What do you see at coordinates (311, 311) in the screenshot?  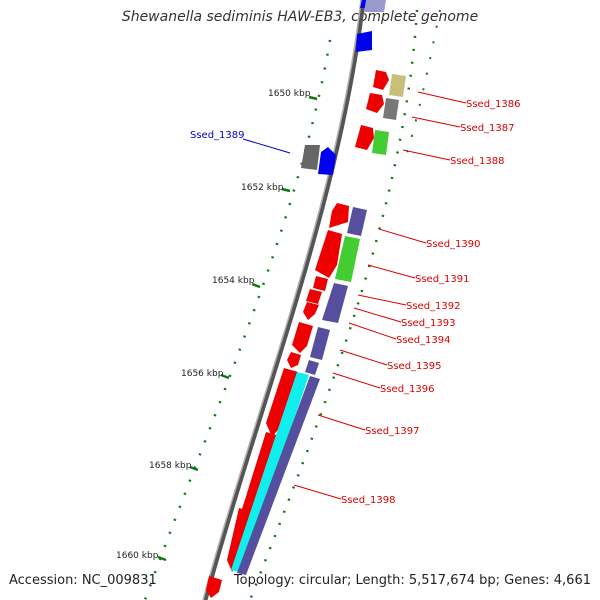 I see `forward-gene-ssed1394` at bounding box center [311, 311].